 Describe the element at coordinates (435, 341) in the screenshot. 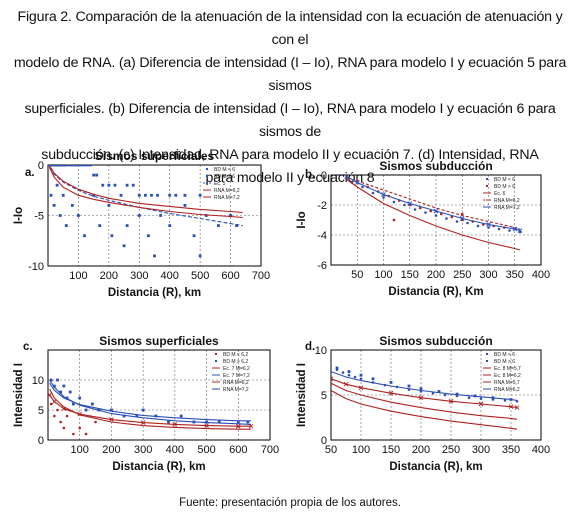

I see `chart-title: Sismos subducción` at that location.